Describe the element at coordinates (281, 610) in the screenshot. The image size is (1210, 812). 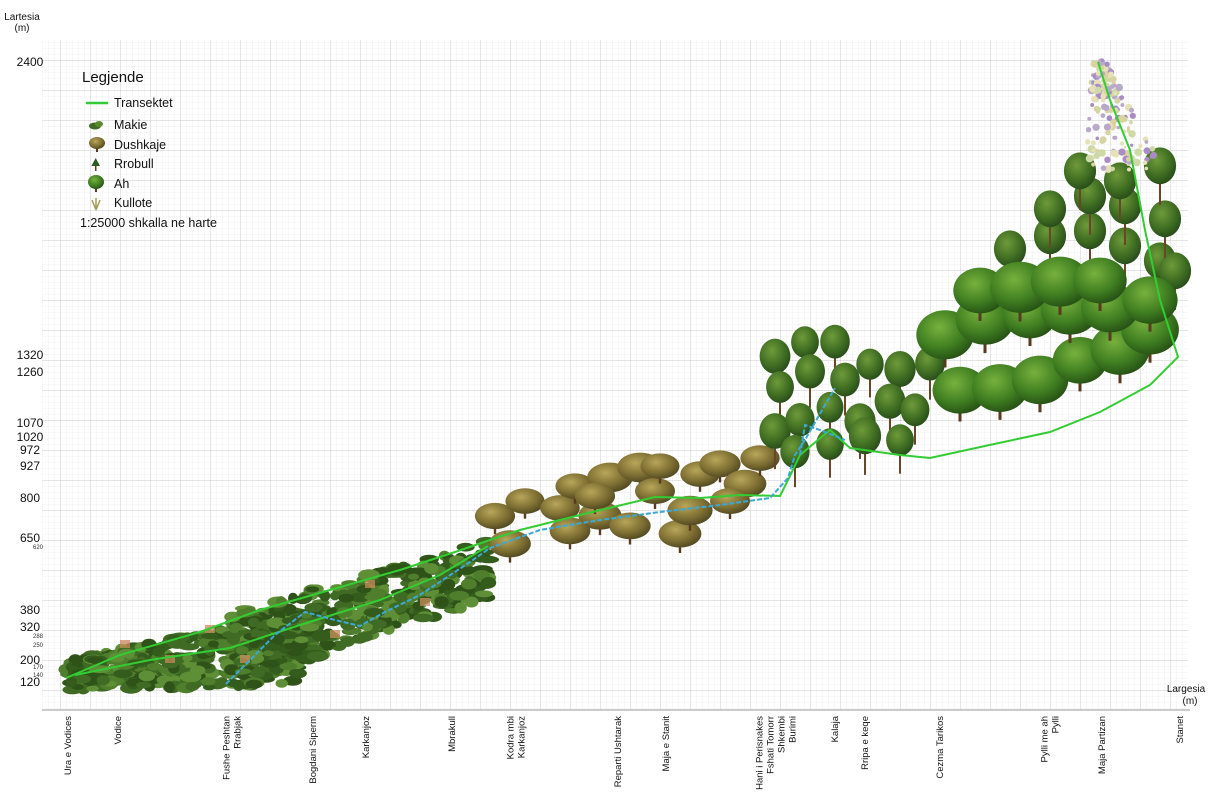
I see `green-transect-branch` at that location.